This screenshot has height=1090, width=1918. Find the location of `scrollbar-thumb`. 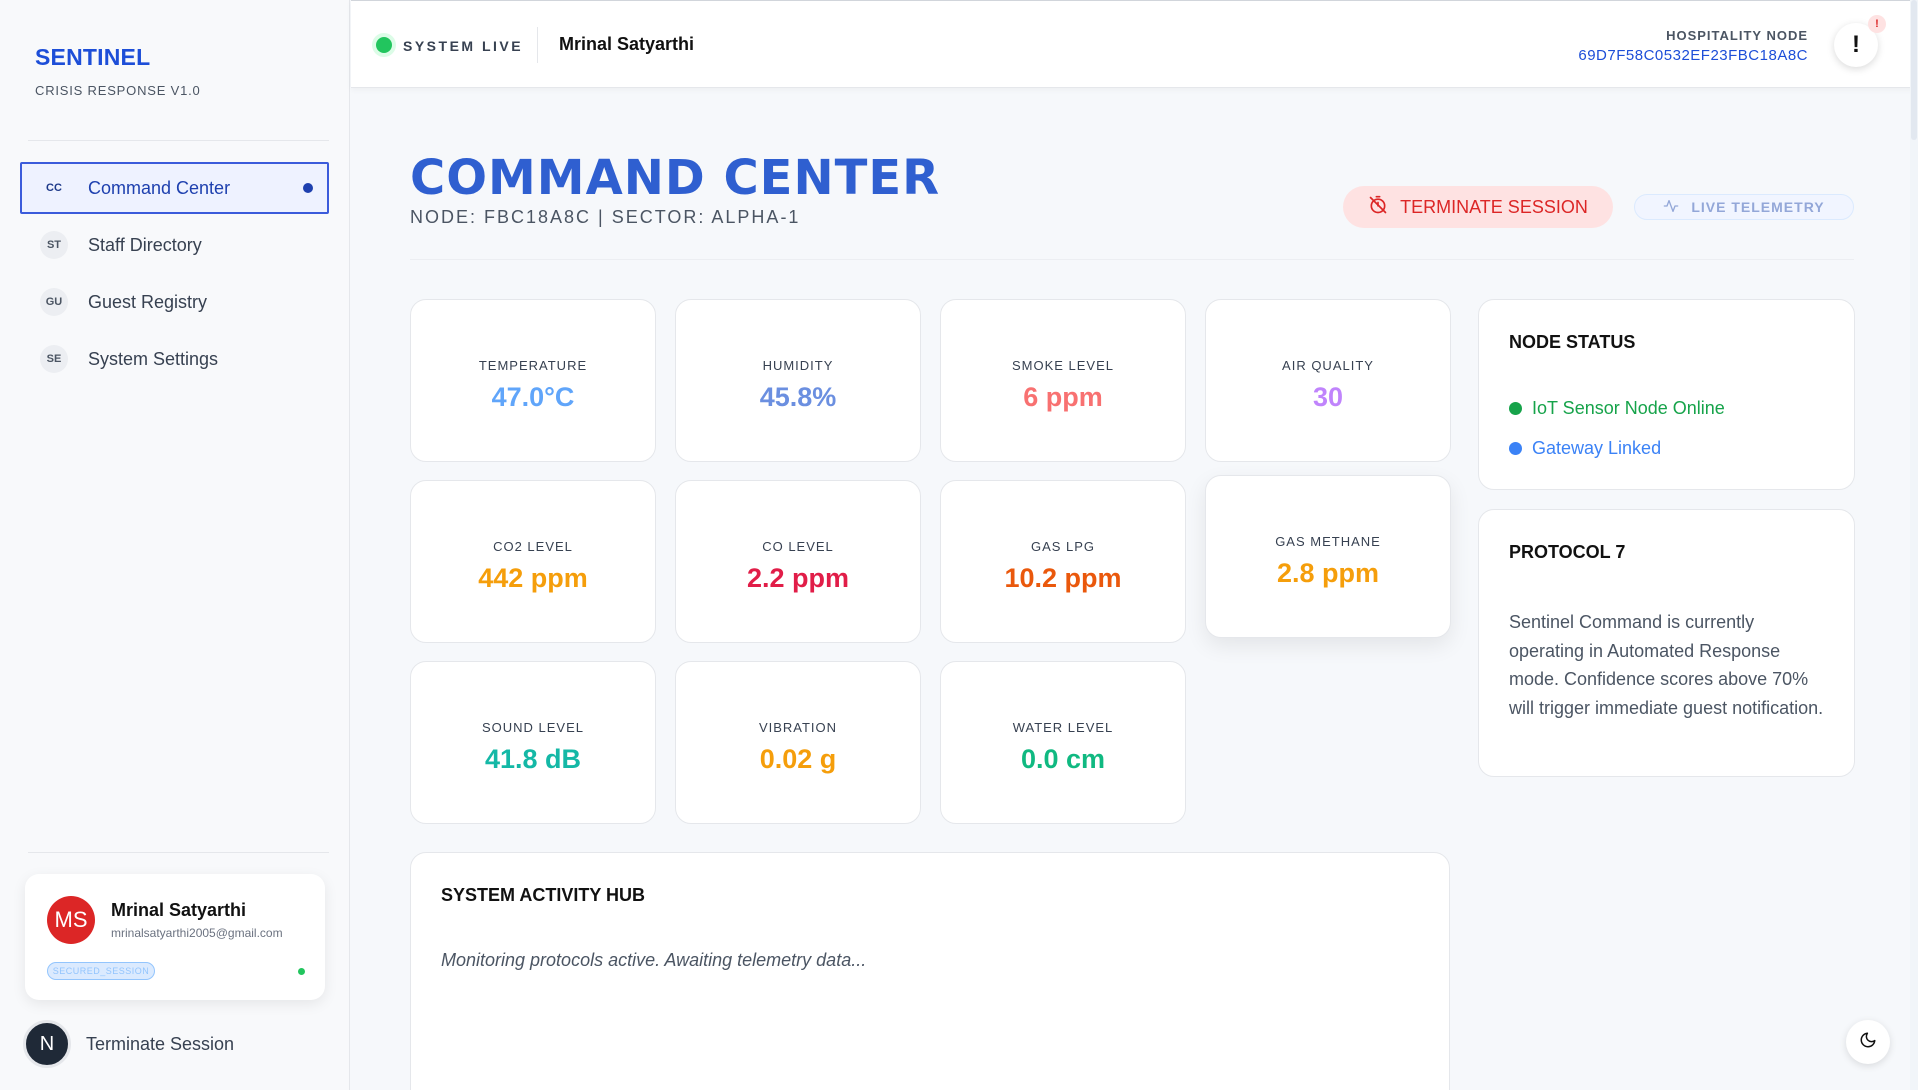

scrollbar-thumb is located at coordinates (1914, 70).